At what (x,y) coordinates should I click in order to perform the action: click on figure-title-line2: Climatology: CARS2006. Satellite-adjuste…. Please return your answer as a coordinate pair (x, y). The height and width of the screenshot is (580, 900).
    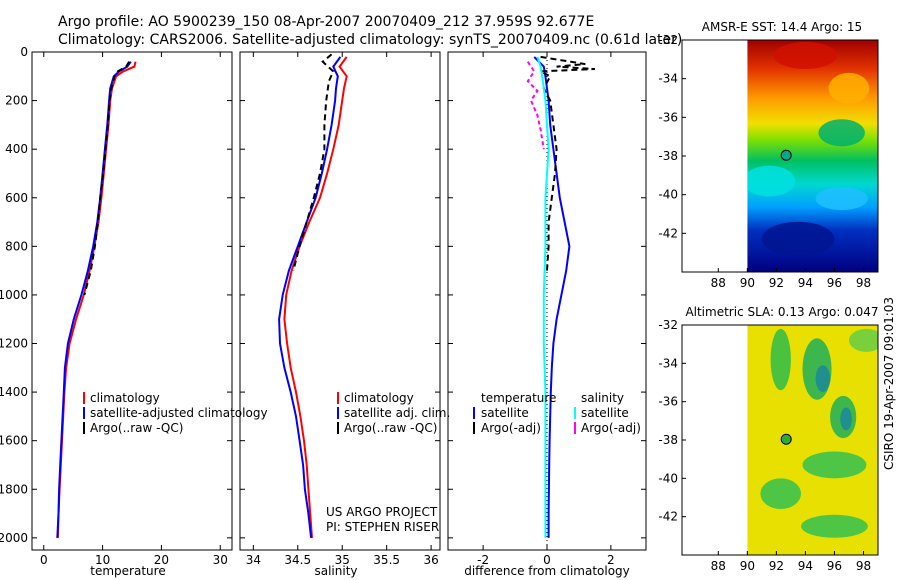
    Looking at the image, I should click on (370, 40).